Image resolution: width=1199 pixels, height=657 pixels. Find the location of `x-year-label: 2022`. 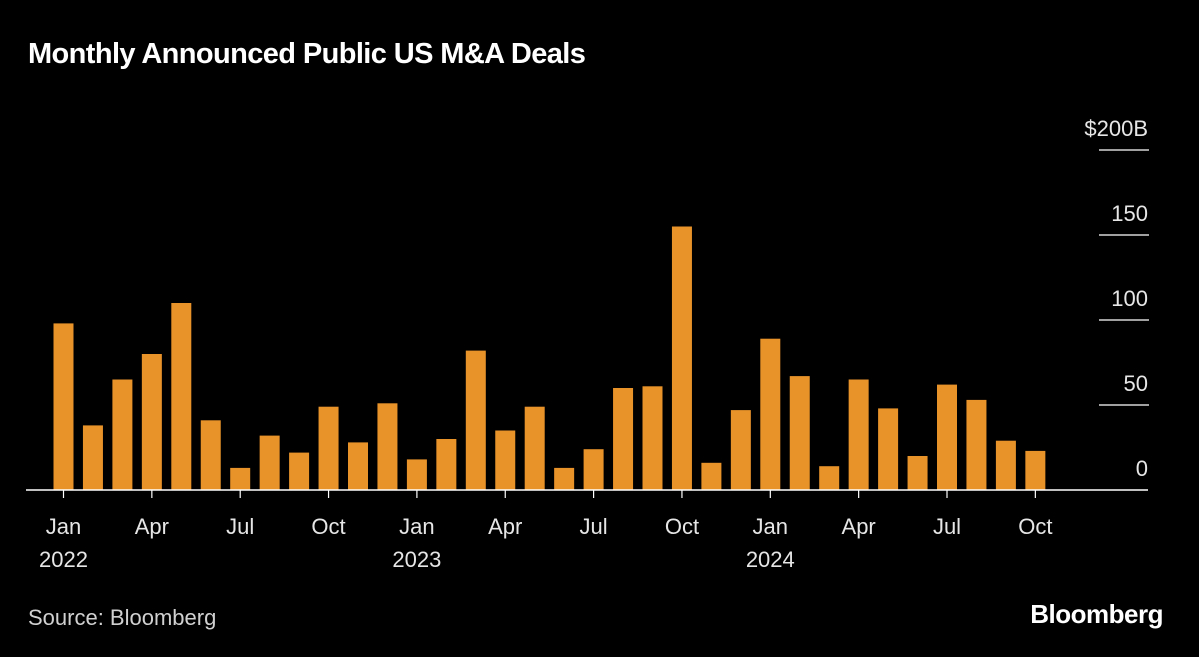

x-year-label: 2022 is located at coordinates (63, 559).